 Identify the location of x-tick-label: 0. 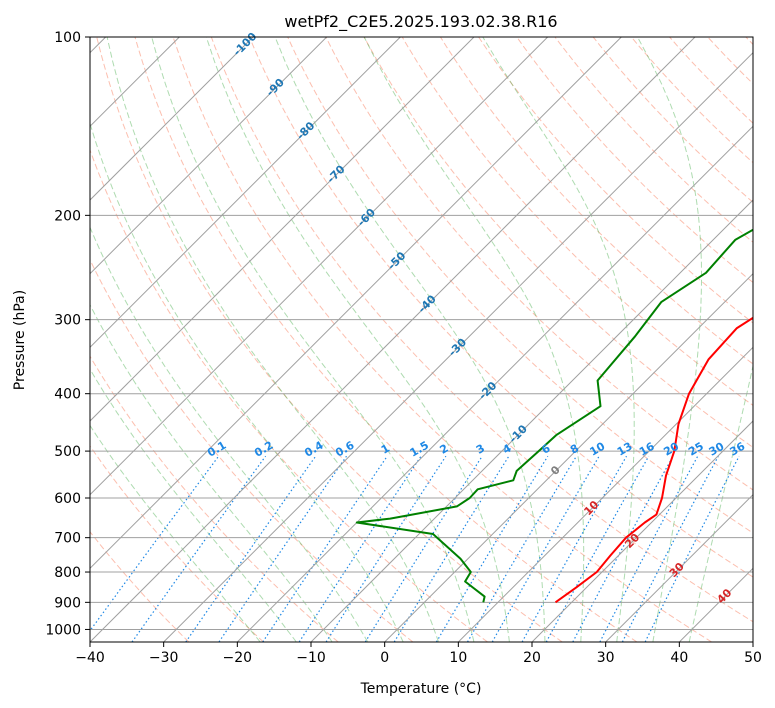
(384, 658).